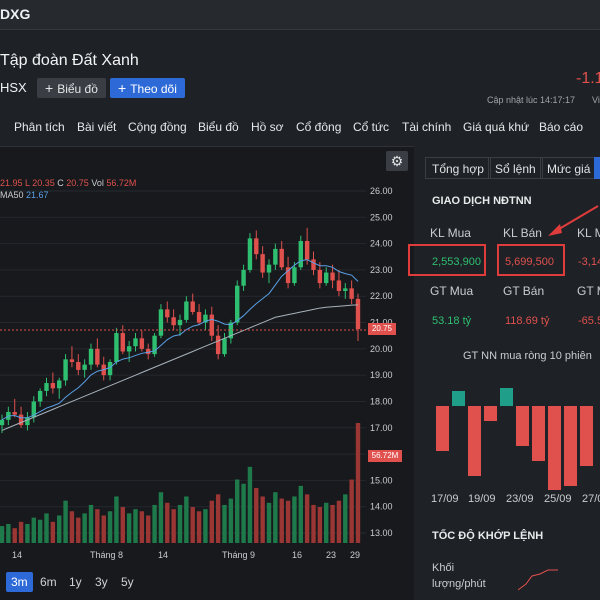  Describe the element at coordinates (267, 127) in the screenshot. I see `nav-item-profile: Hồ sơ` at that location.